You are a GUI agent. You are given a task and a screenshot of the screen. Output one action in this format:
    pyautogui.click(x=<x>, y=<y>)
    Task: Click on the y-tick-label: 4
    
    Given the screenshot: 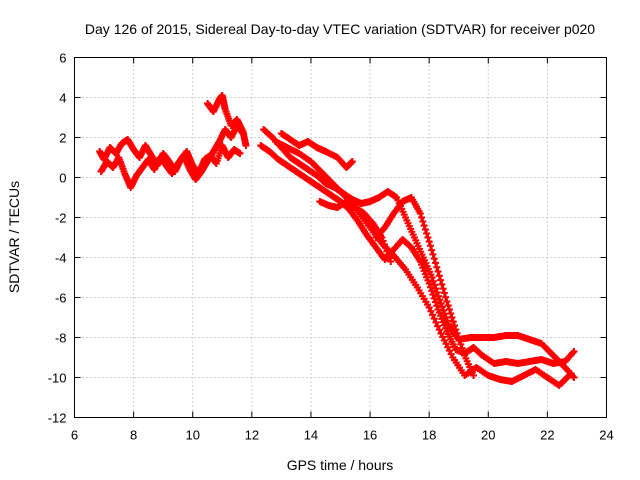 What is the action you would take?
    pyautogui.click(x=62, y=98)
    